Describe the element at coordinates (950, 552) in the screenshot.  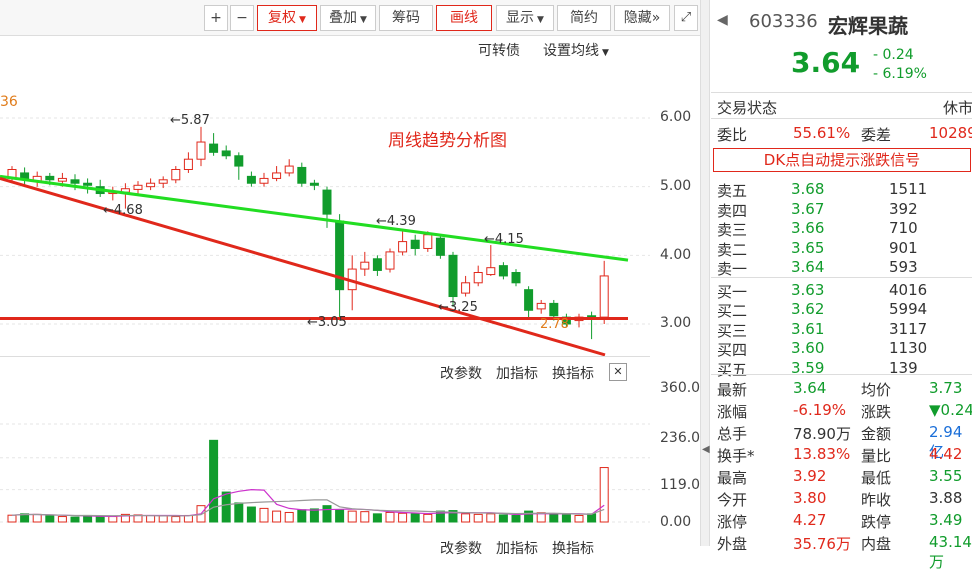
I see `quote-value: 43.14万` at that location.